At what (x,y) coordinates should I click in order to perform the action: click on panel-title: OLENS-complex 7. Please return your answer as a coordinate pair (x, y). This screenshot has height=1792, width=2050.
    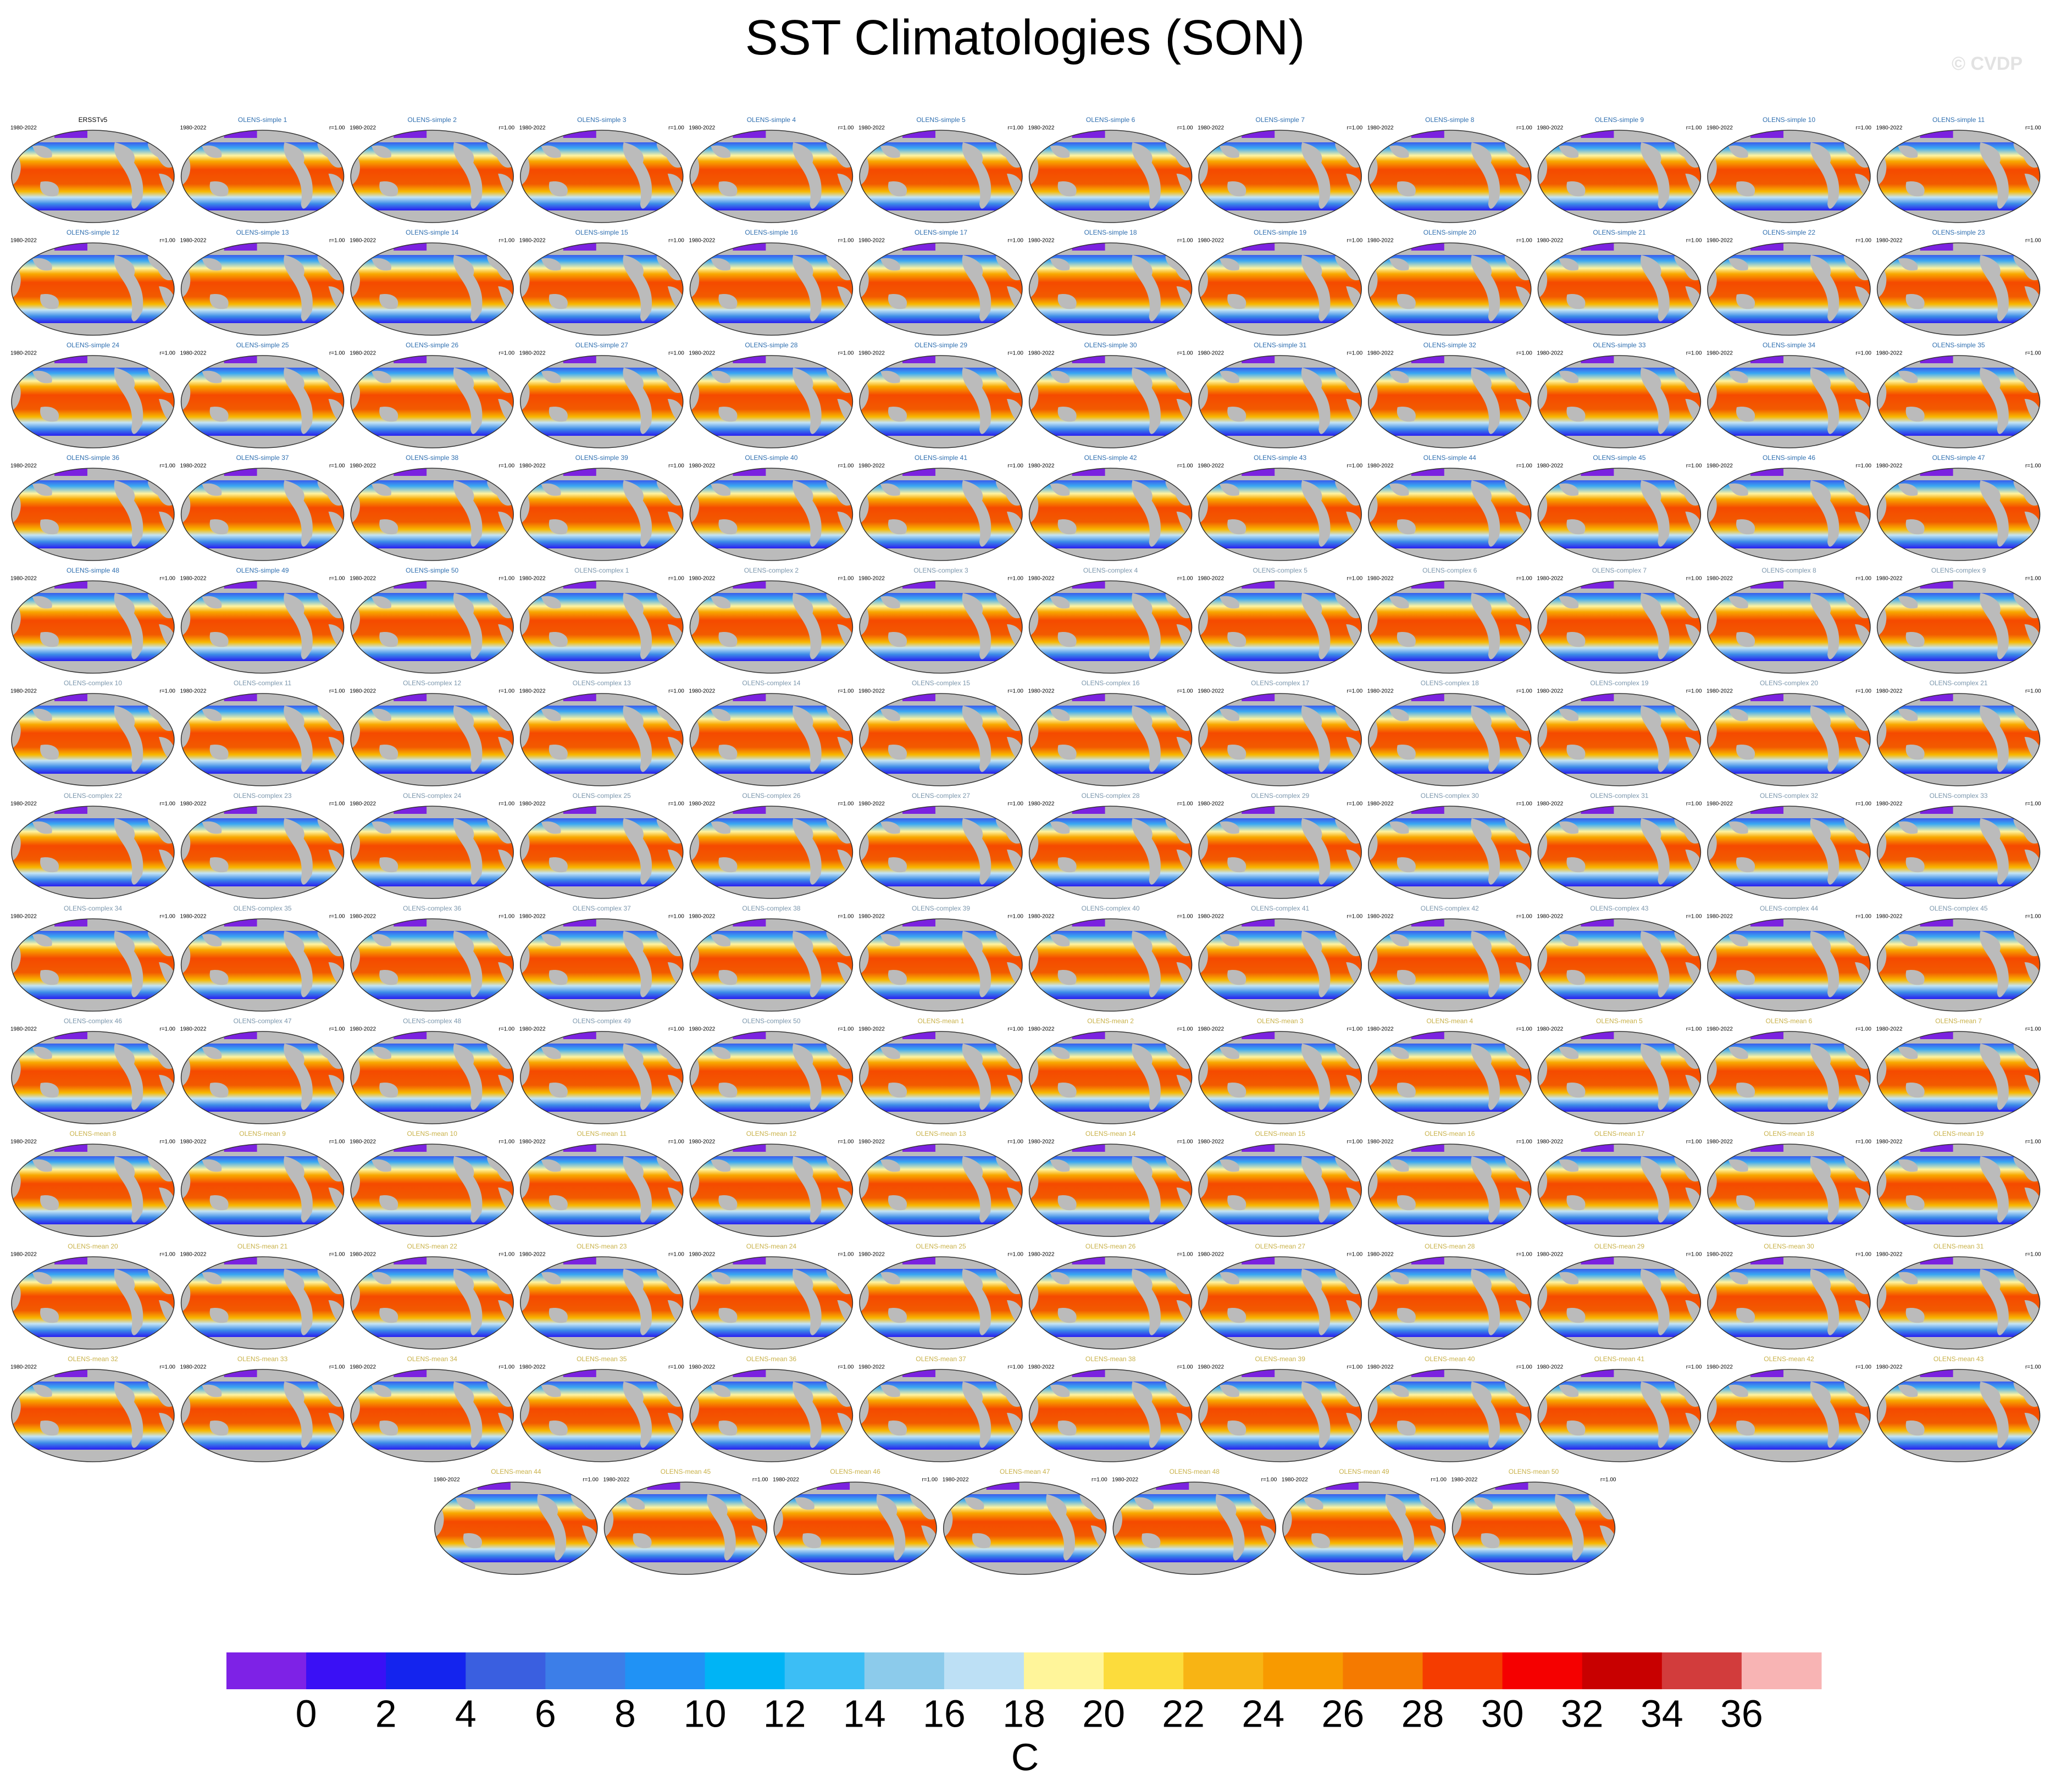
    Looking at the image, I should click on (1620, 570).